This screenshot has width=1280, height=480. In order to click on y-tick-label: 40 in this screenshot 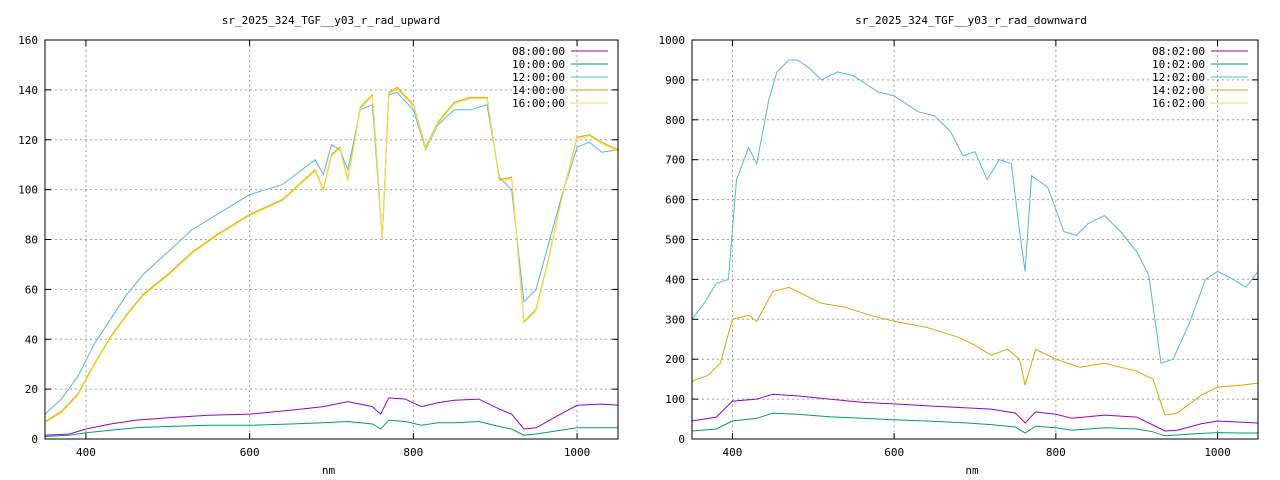, I will do `click(31, 339)`.